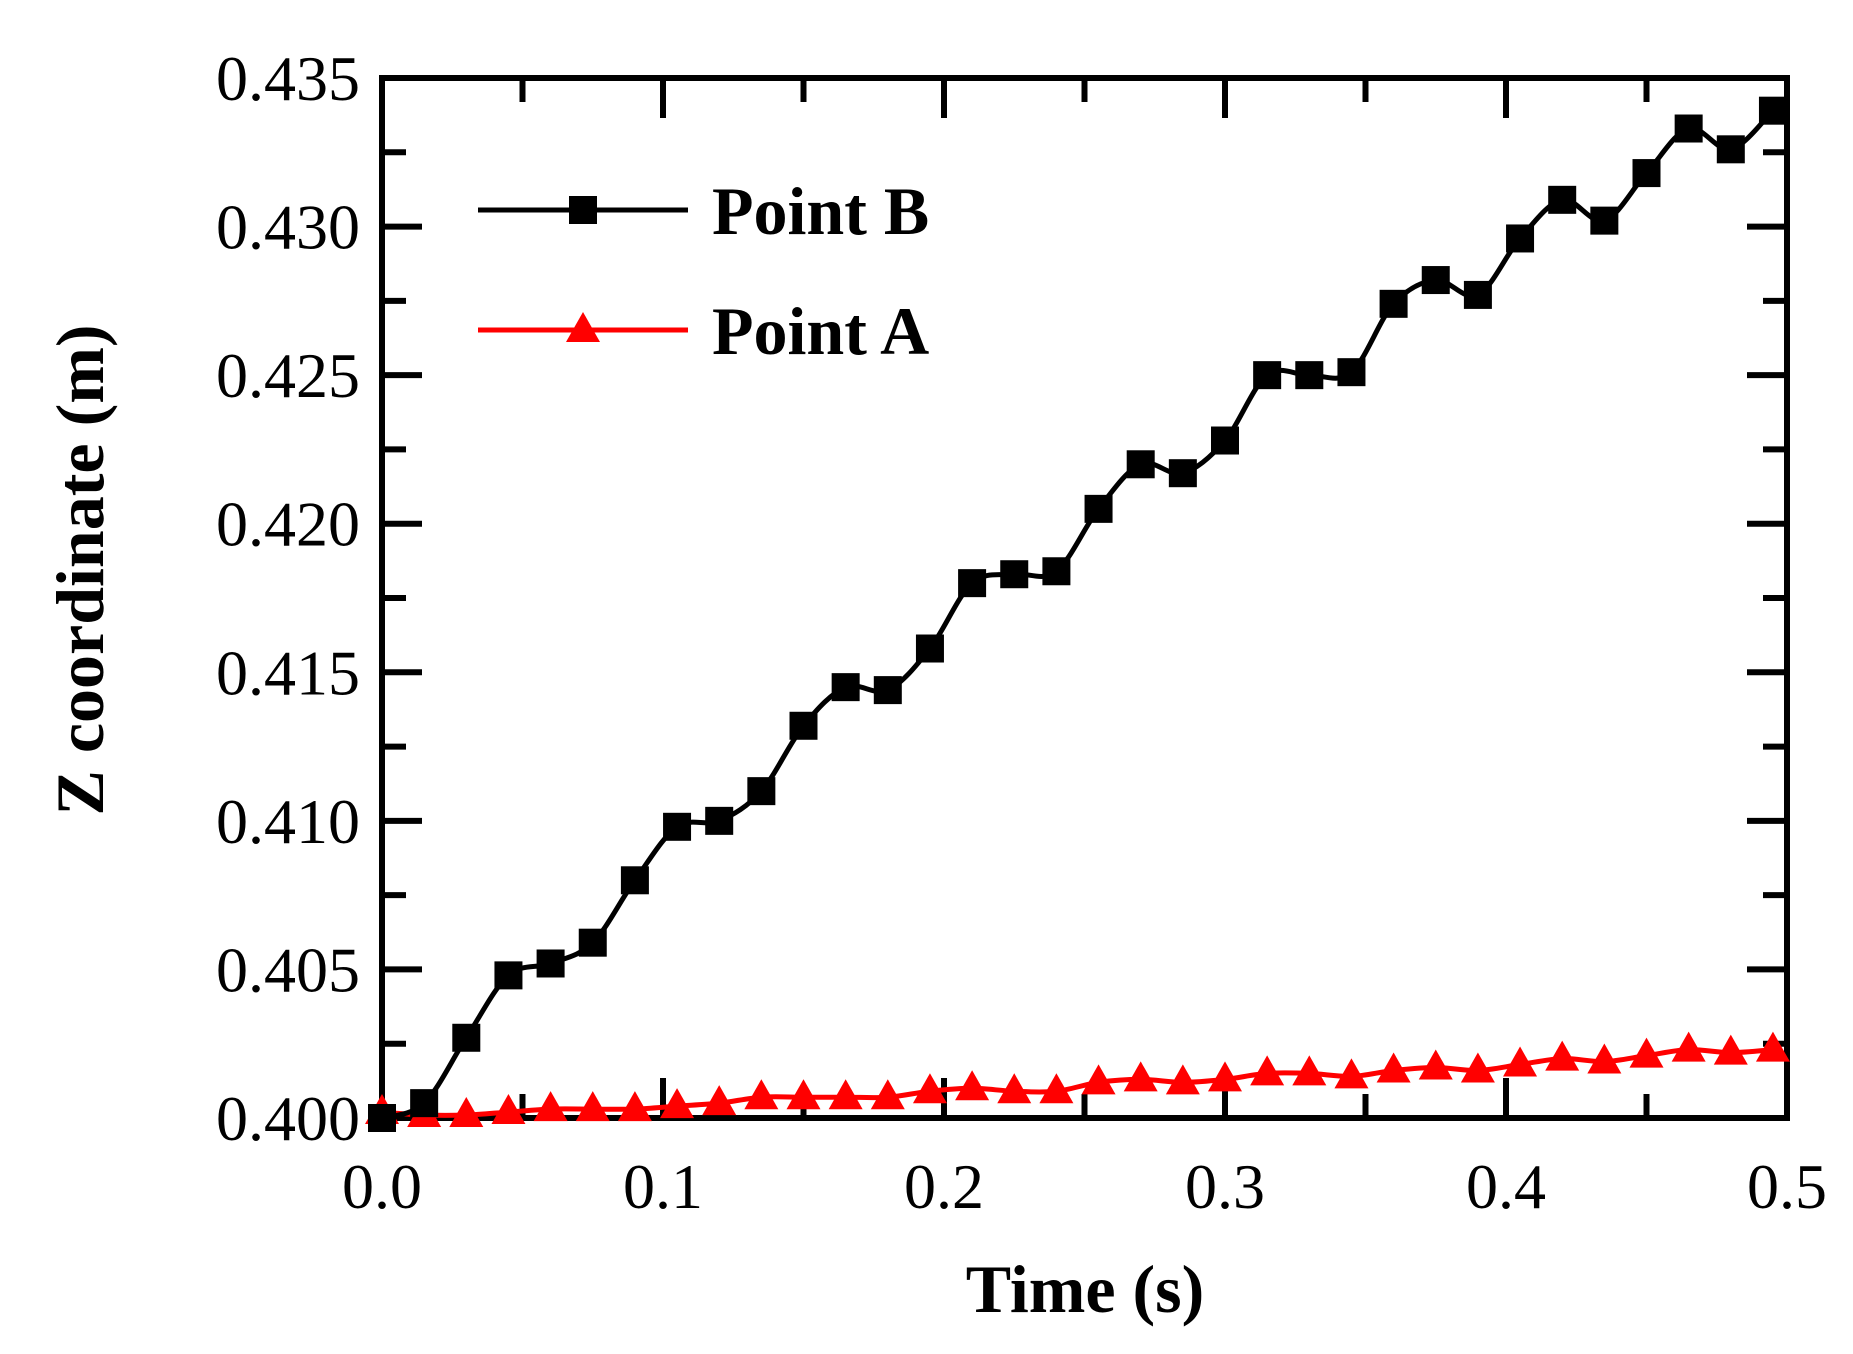  What do you see at coordinates (288, 227) in the screenshot?
I see `y-tick-label: 0.430` at bounding box center [288, 227].